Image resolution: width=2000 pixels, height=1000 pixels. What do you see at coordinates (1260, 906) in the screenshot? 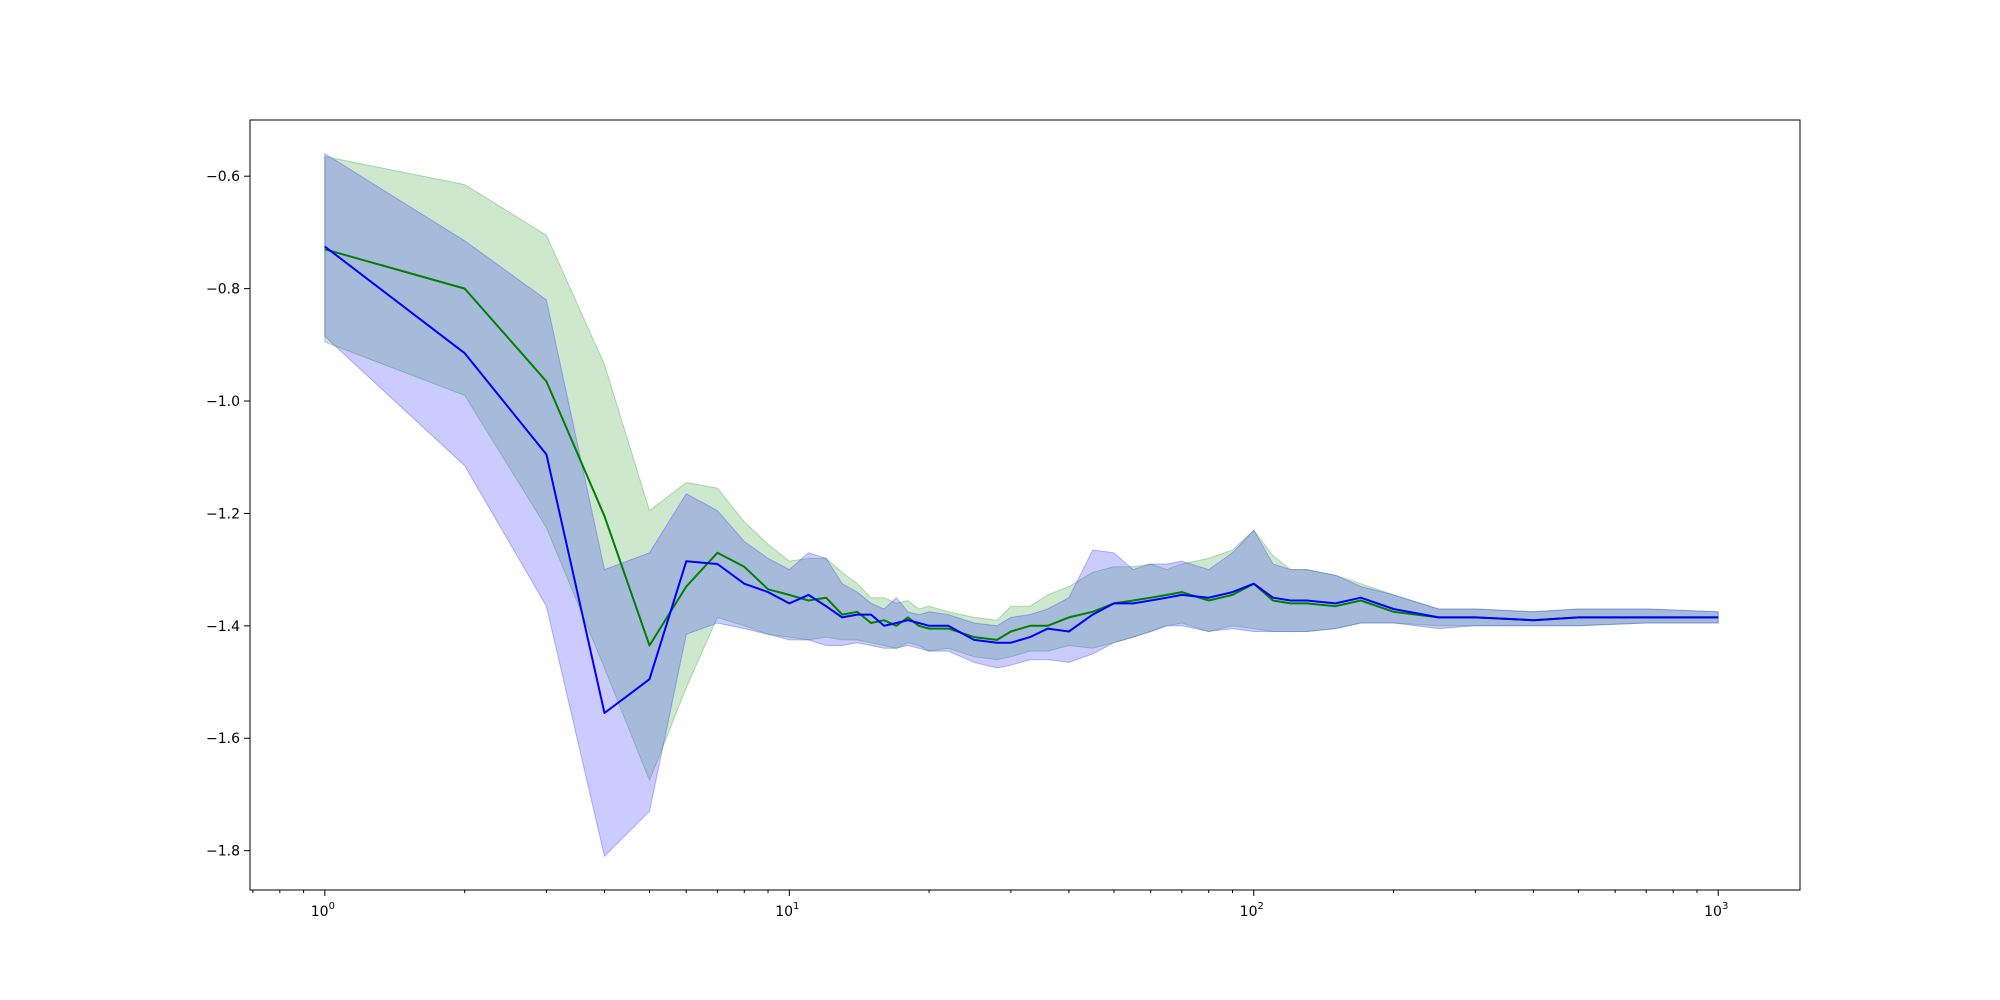
I see `x-tick-exponent: 2` at bounding box center [1260, 906].